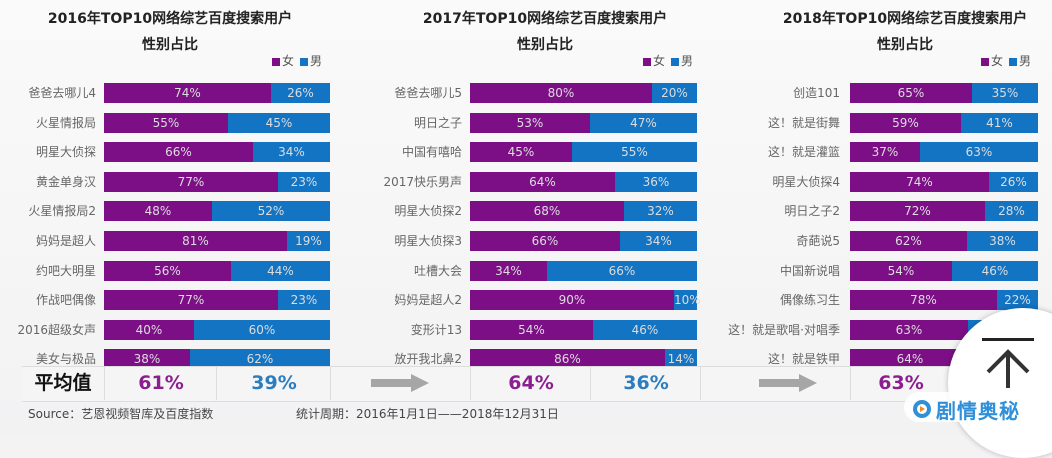 Image resolution: width=1052 pixels, height=458 pixels. I want to click on brand-logo-icon, so click(922, 409).